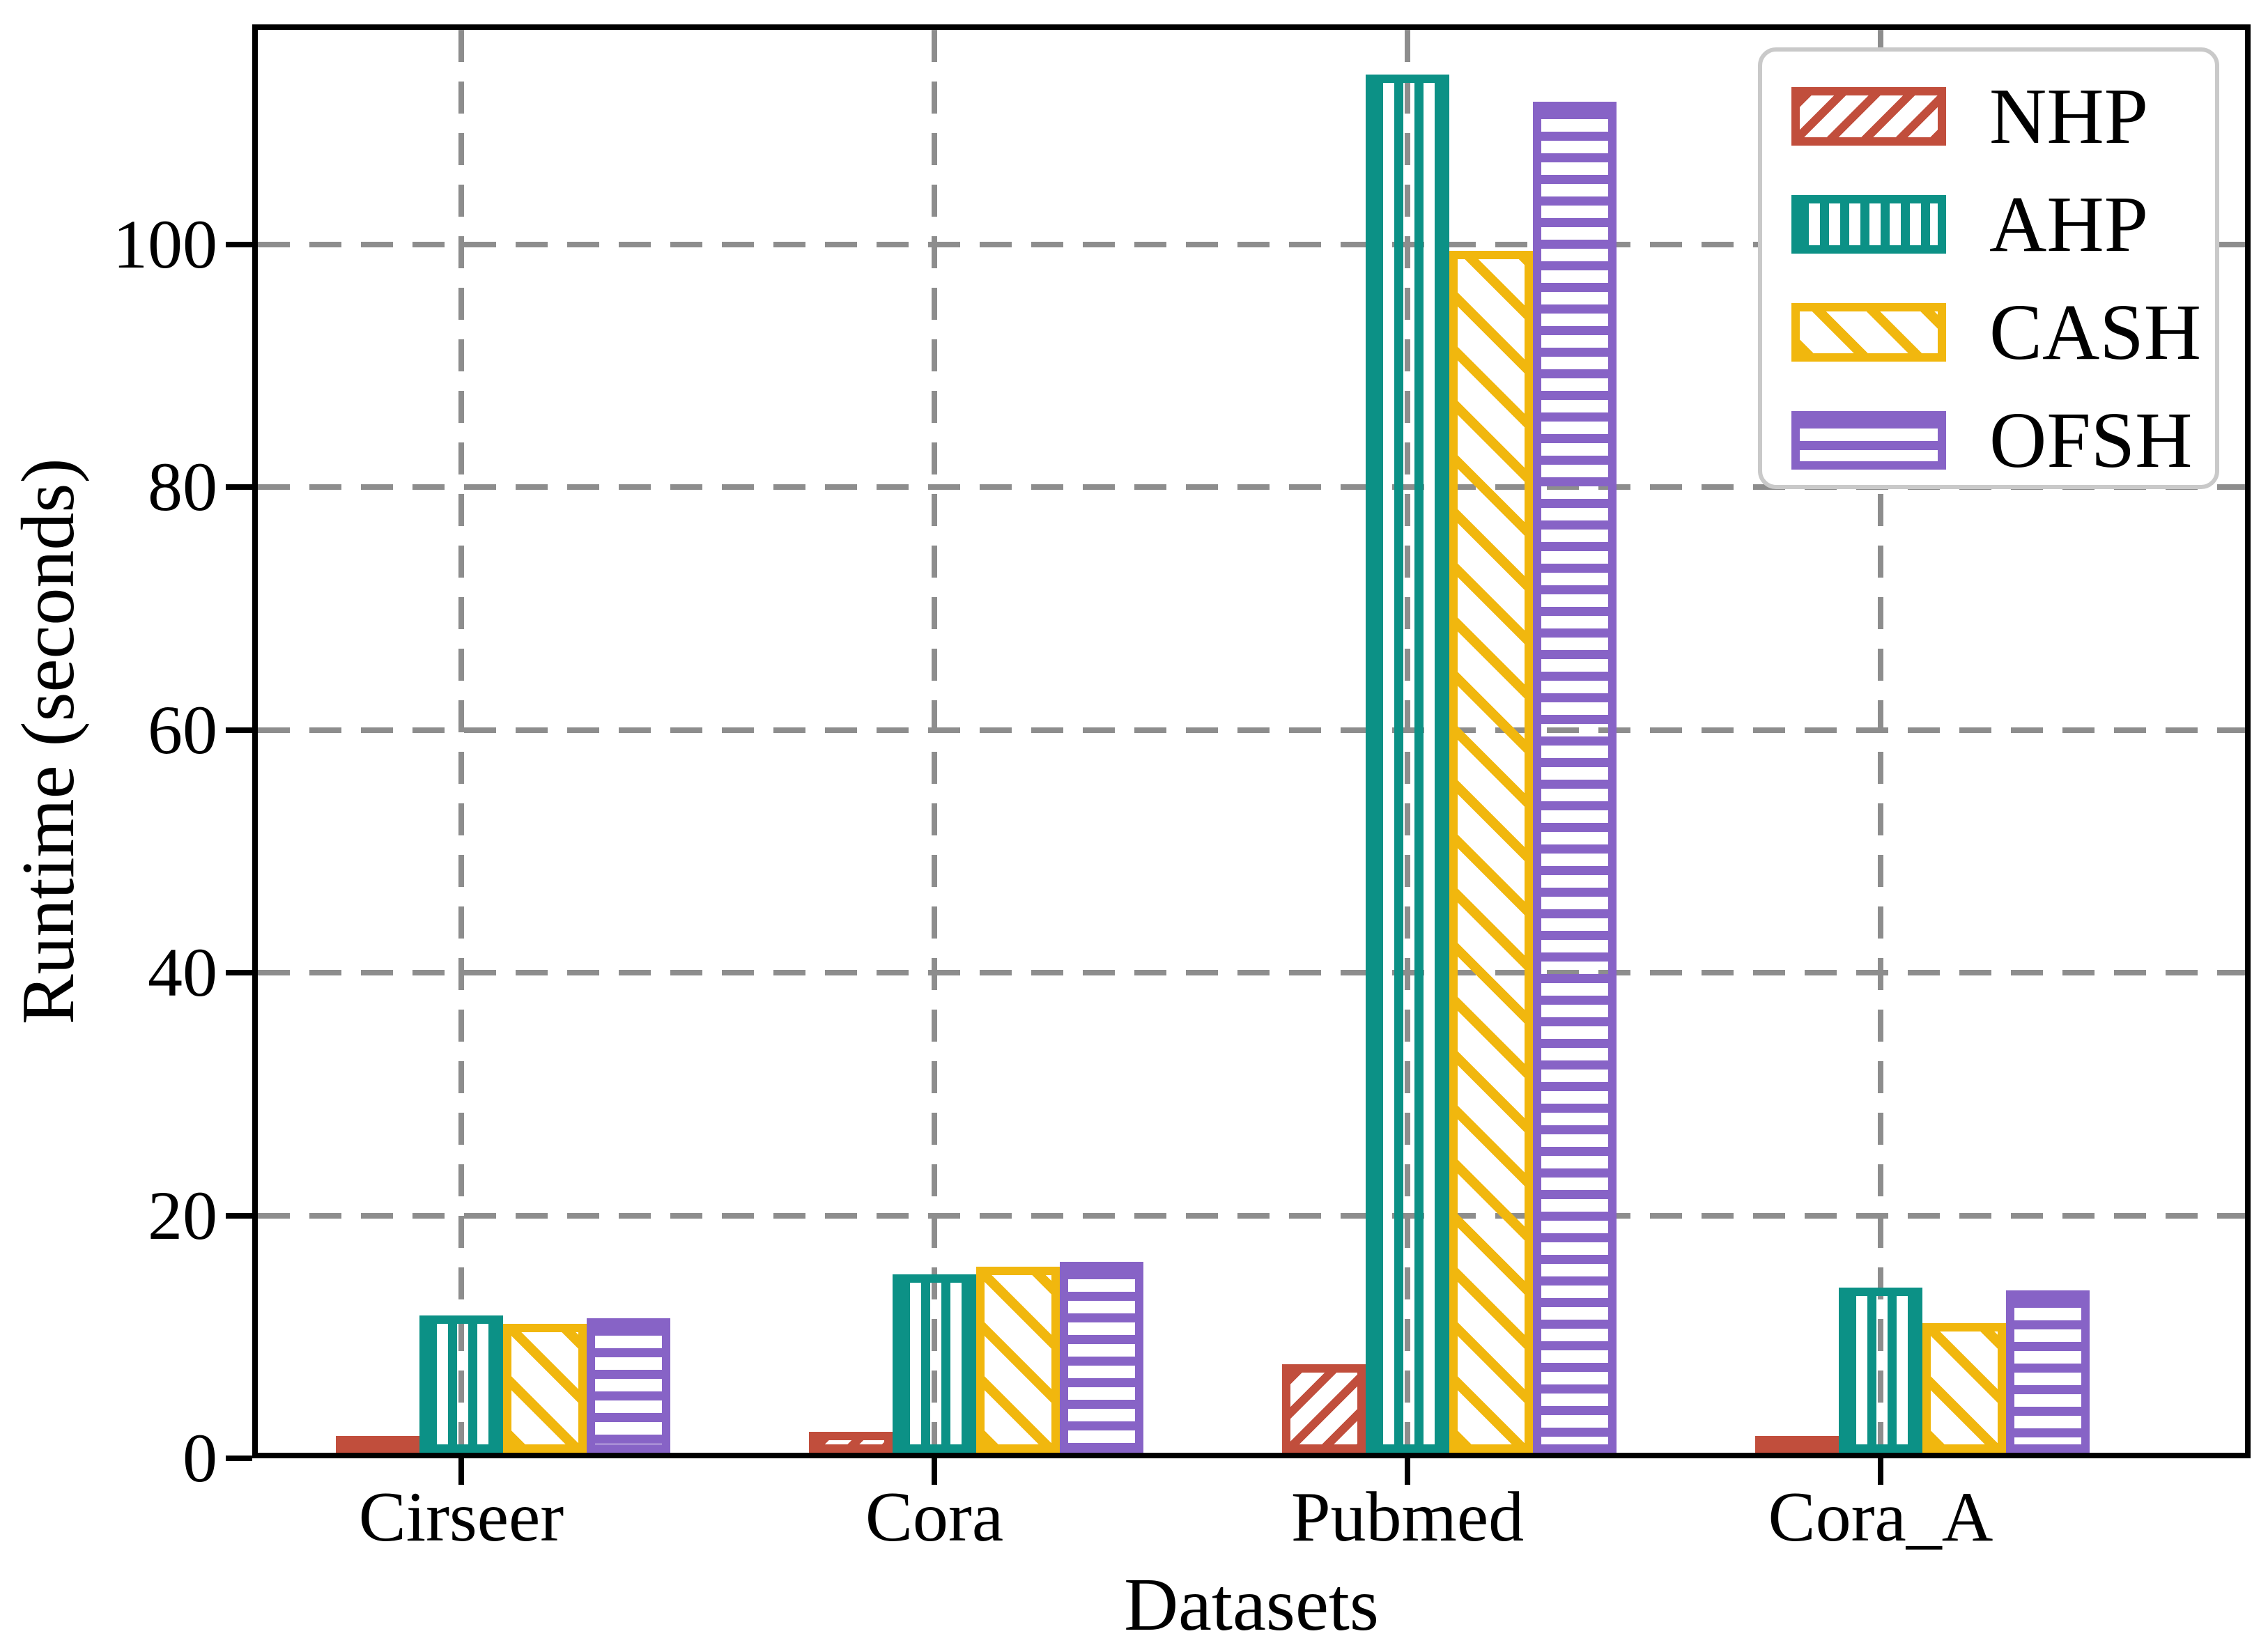 Image resolution: width=2268 pixels, height=1652 pixels. I want to click on legend-item-AHP: AHP, so click(1996, 224).